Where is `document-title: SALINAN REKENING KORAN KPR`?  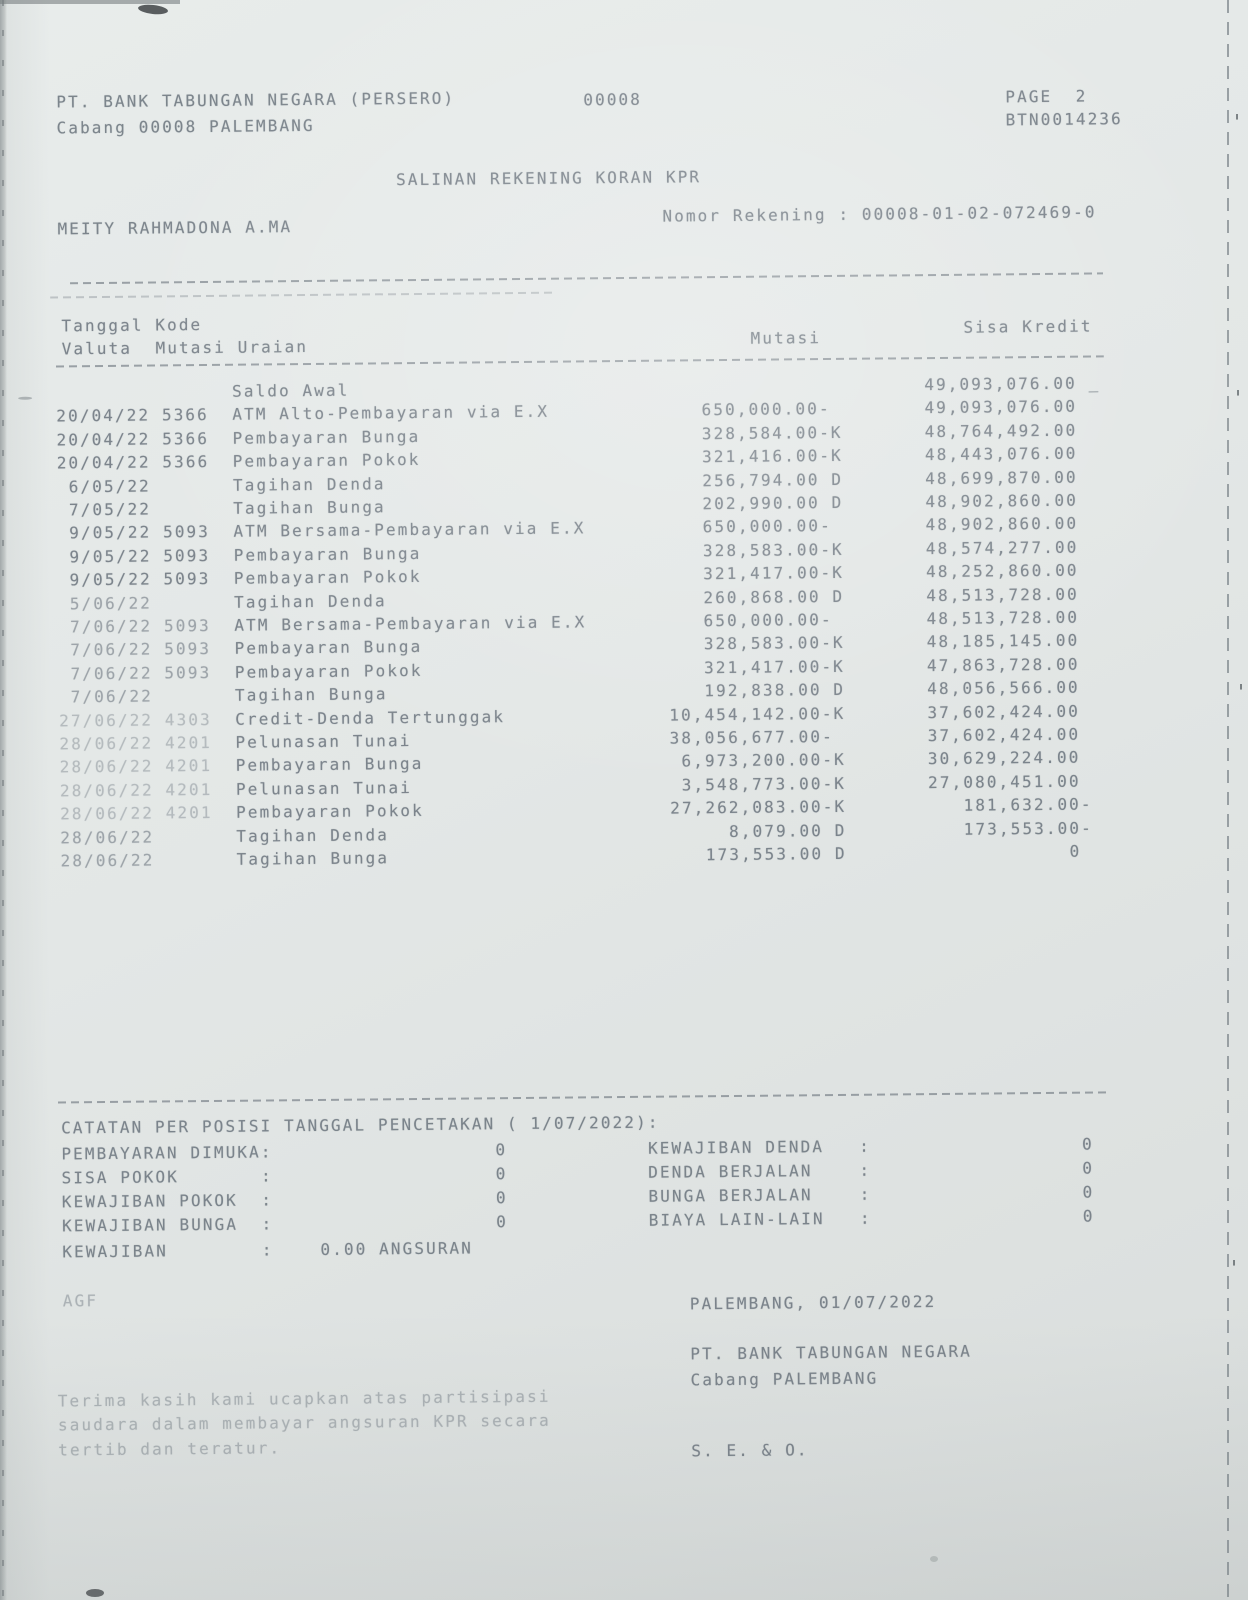
document-title: SALINAN REKENING KORAN KPR is located at coordinates (548, 178).